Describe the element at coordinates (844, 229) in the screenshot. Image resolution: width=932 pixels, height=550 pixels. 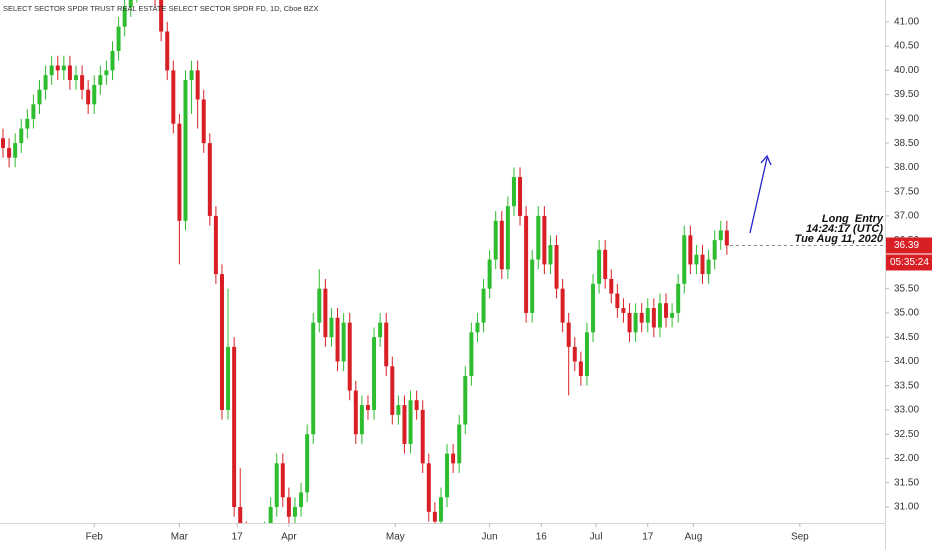
I see `annotation: 14:24:17 (UTC)` at that location.